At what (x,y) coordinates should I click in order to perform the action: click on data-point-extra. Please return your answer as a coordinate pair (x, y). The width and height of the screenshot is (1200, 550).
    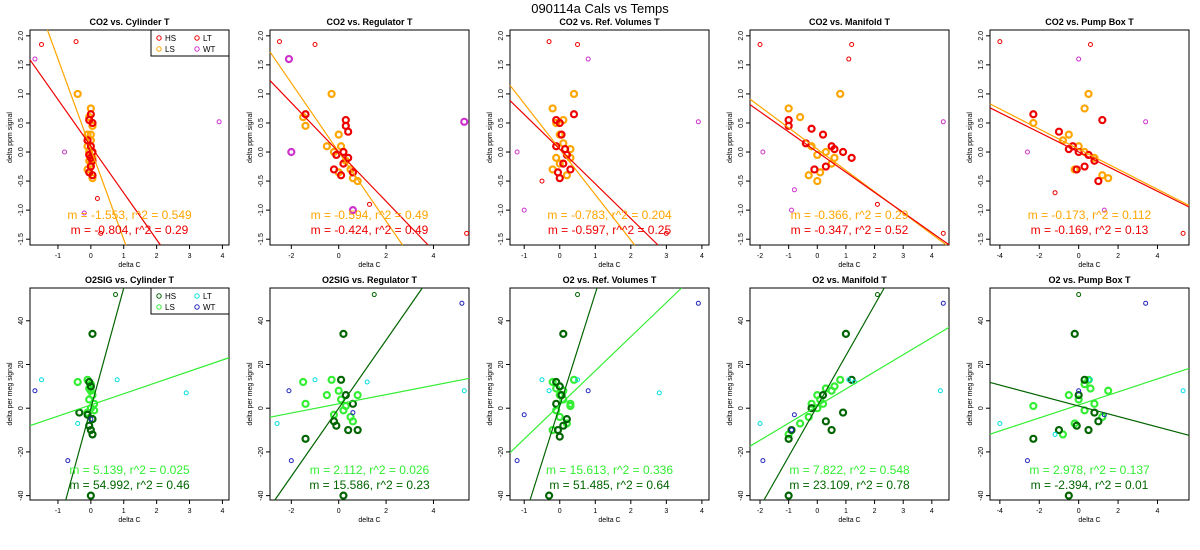
    Looking at the image, I should click on (116, 295).